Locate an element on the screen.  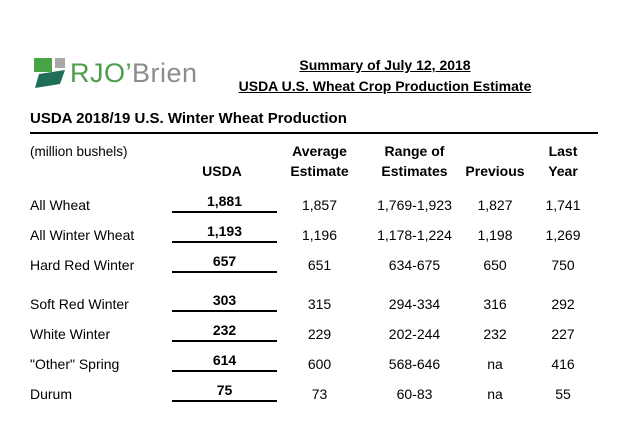
average-estimate-value: 229 is located at coordinates (319, 334).